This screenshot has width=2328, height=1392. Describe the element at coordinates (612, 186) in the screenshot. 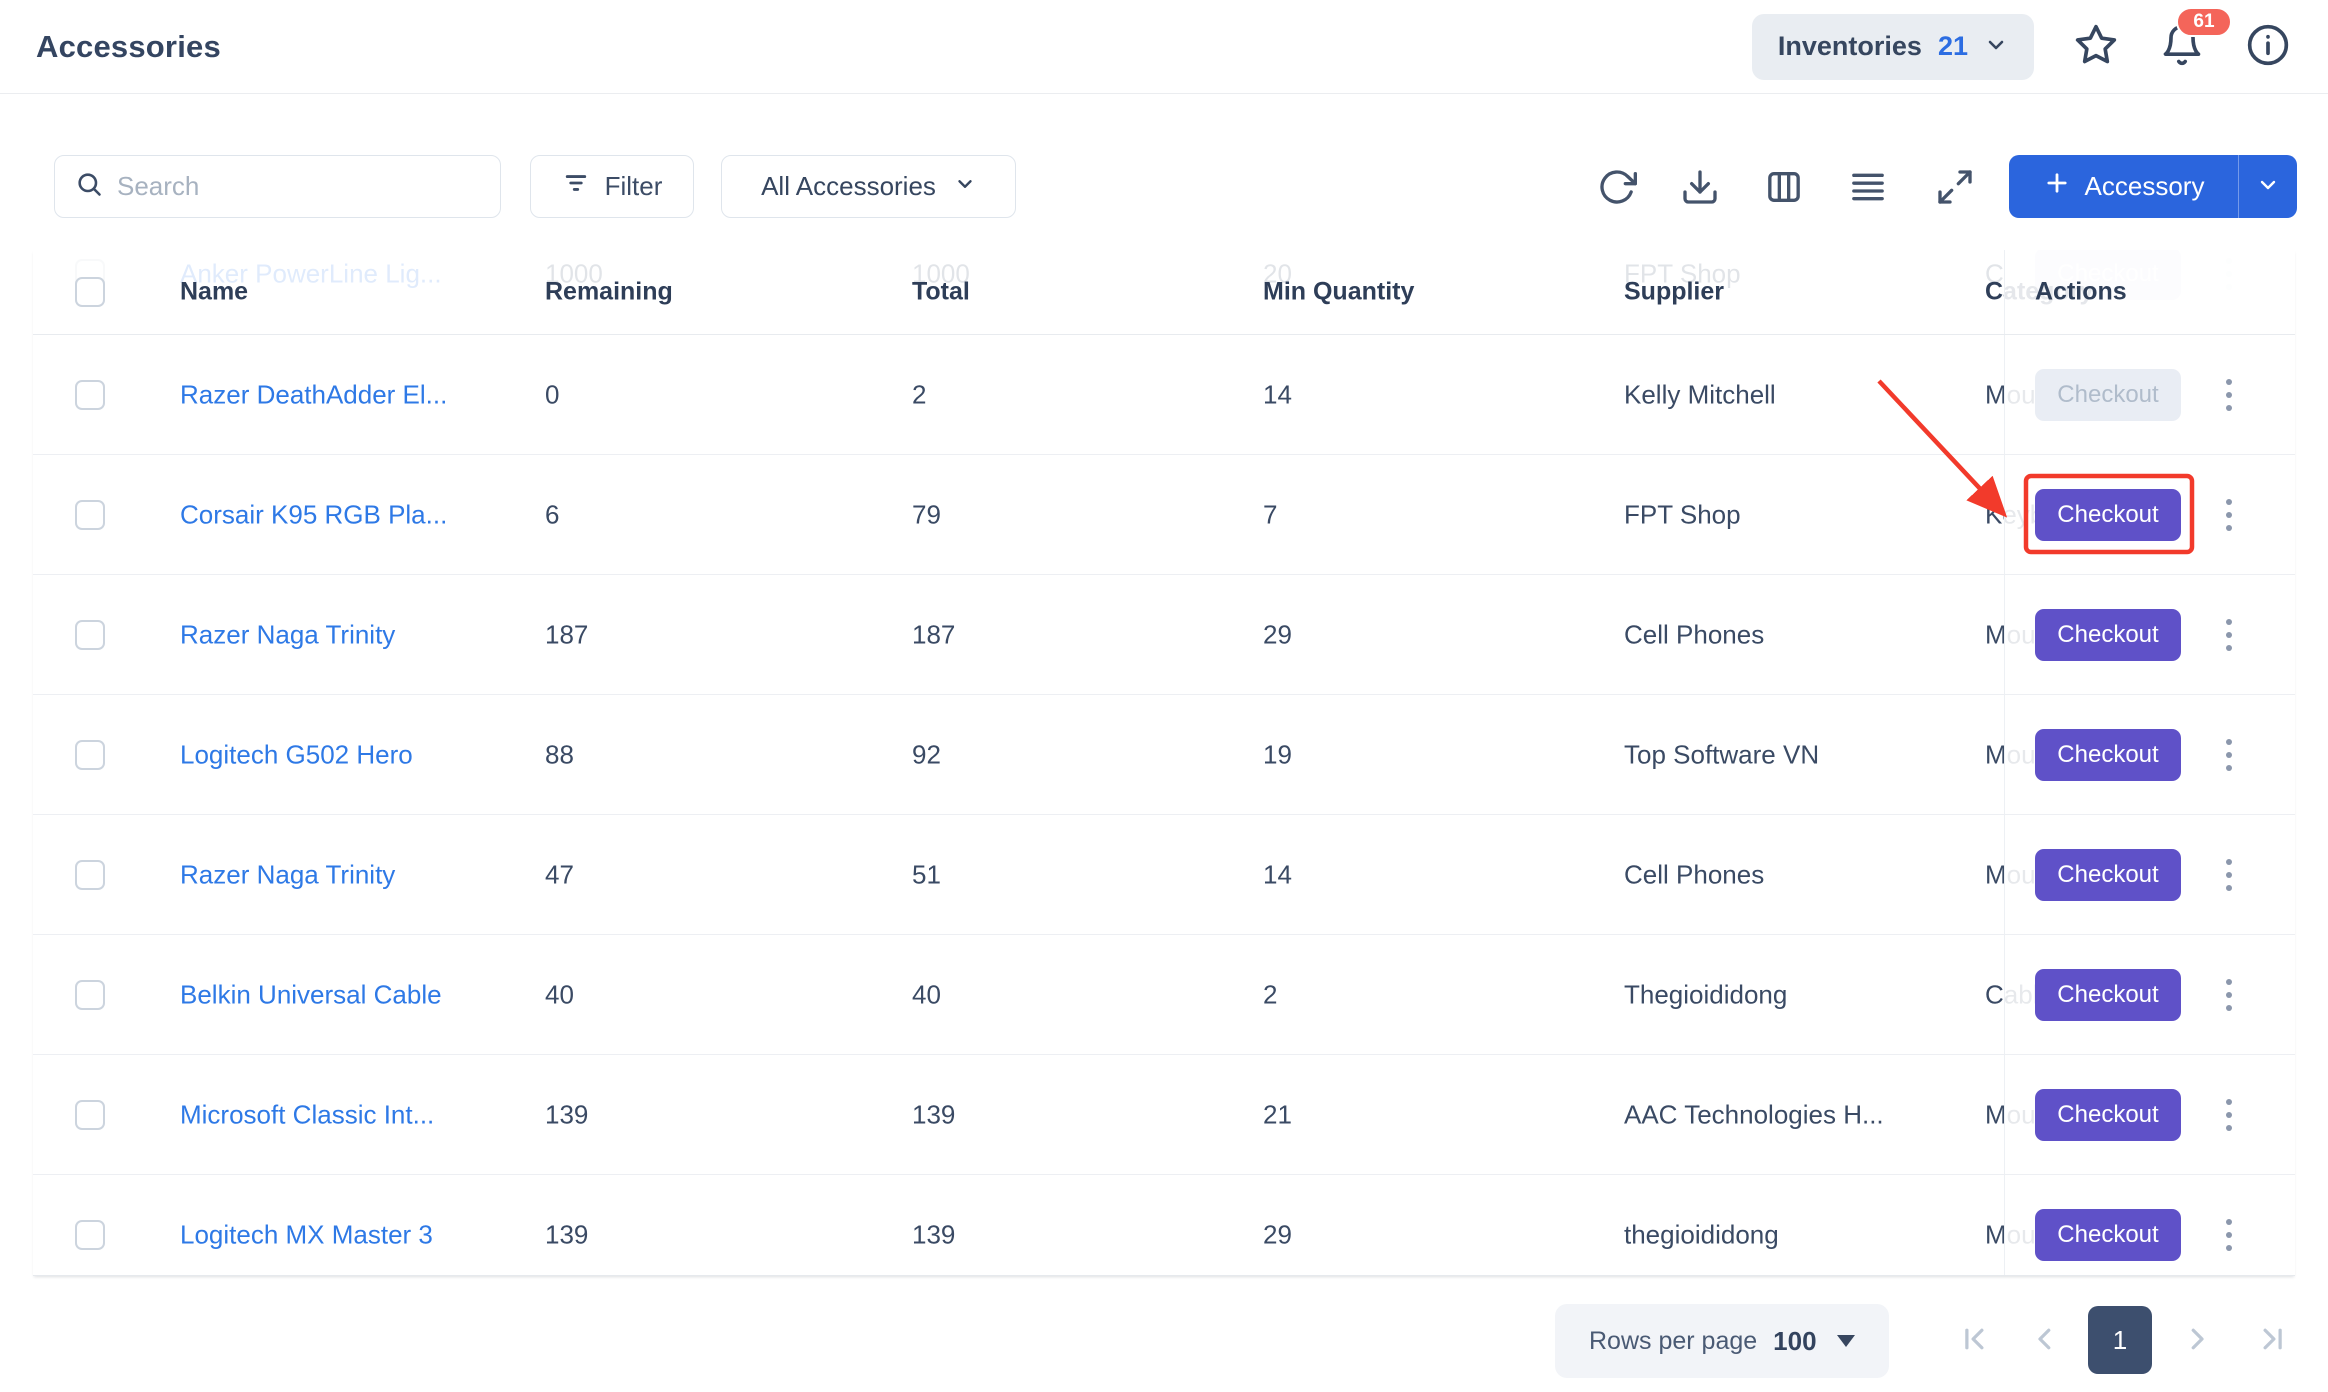

I see `filter-button: Filter` at that location.